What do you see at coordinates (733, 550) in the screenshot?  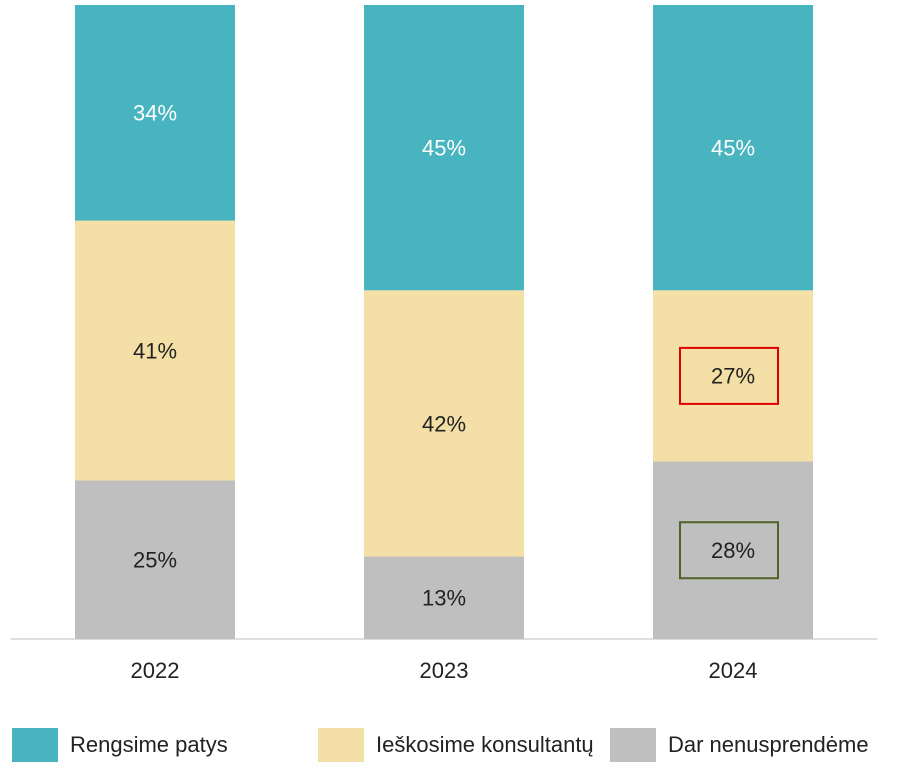 I see `data-label: 28%` at bounding box center [733, 550].